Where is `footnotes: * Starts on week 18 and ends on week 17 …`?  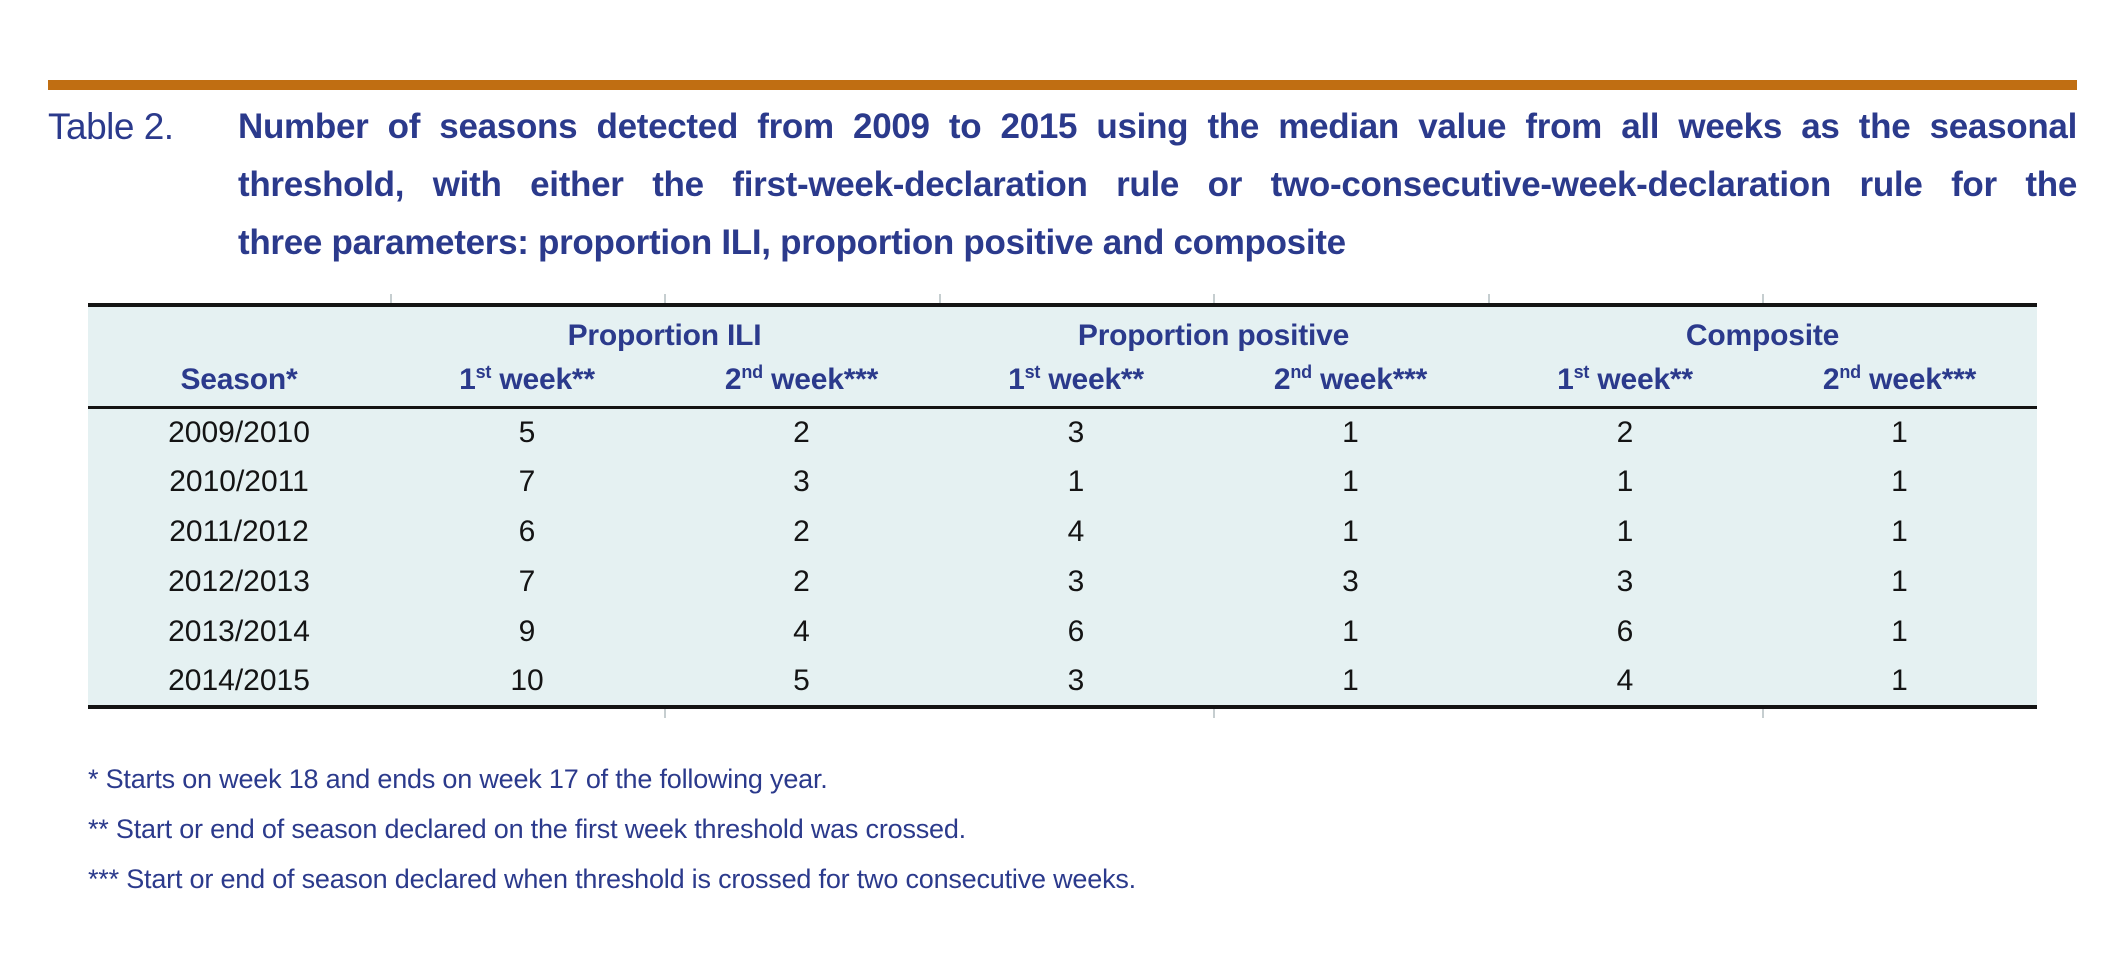
footnotes: * Starts on week 18 and ends on week 17 … is located at coordinates (1062, 840).